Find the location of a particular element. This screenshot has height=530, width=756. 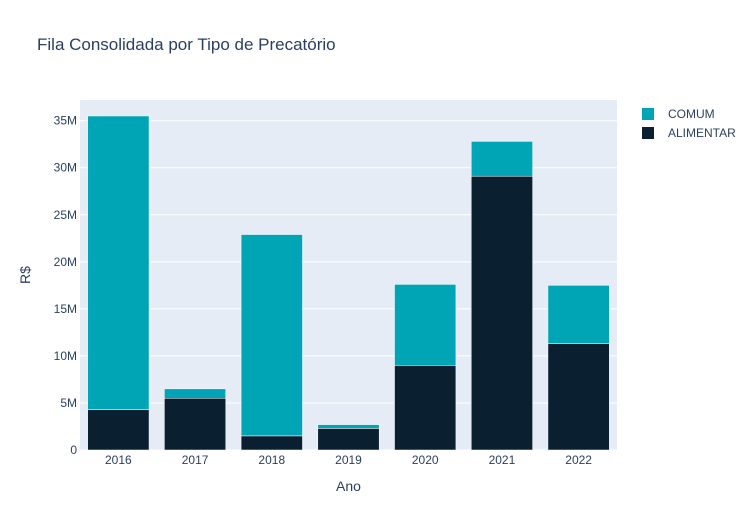

bar-comum-2018 is located at coordinates (271, 335).